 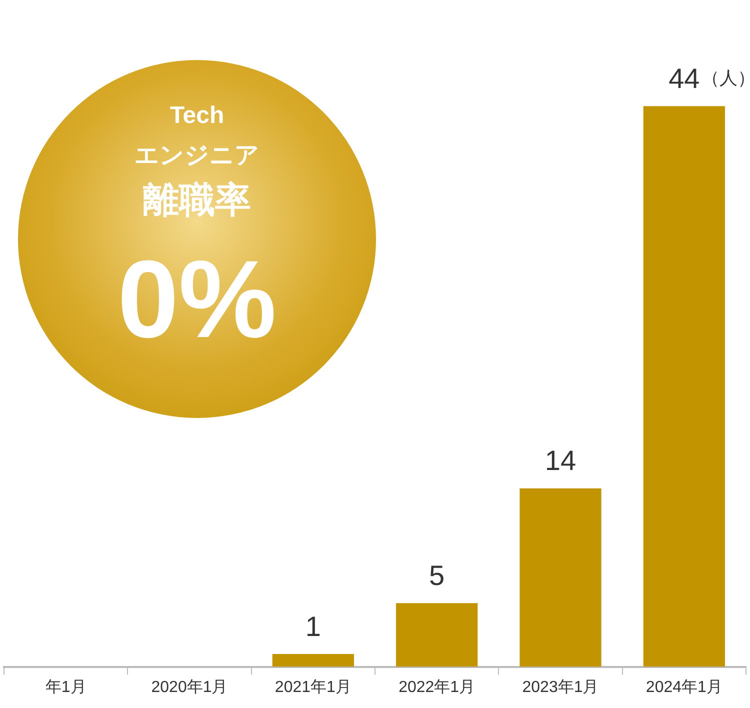 What do you see at coordinates (197, 155) in the screenshot?
I see `annotation: エンジニア` at bounding box center [197, 155].